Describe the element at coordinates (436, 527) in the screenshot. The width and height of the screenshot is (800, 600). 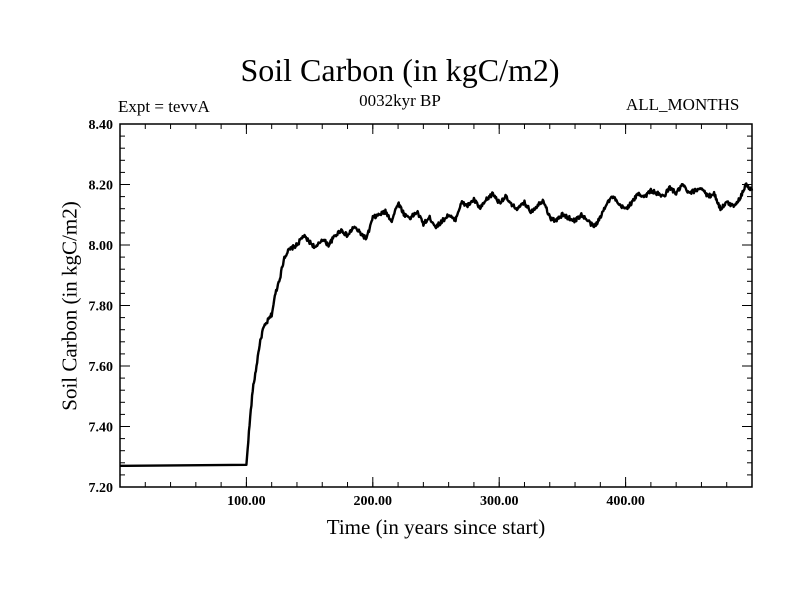
I see `x-axis-label: Time (in years since start)` at that location.